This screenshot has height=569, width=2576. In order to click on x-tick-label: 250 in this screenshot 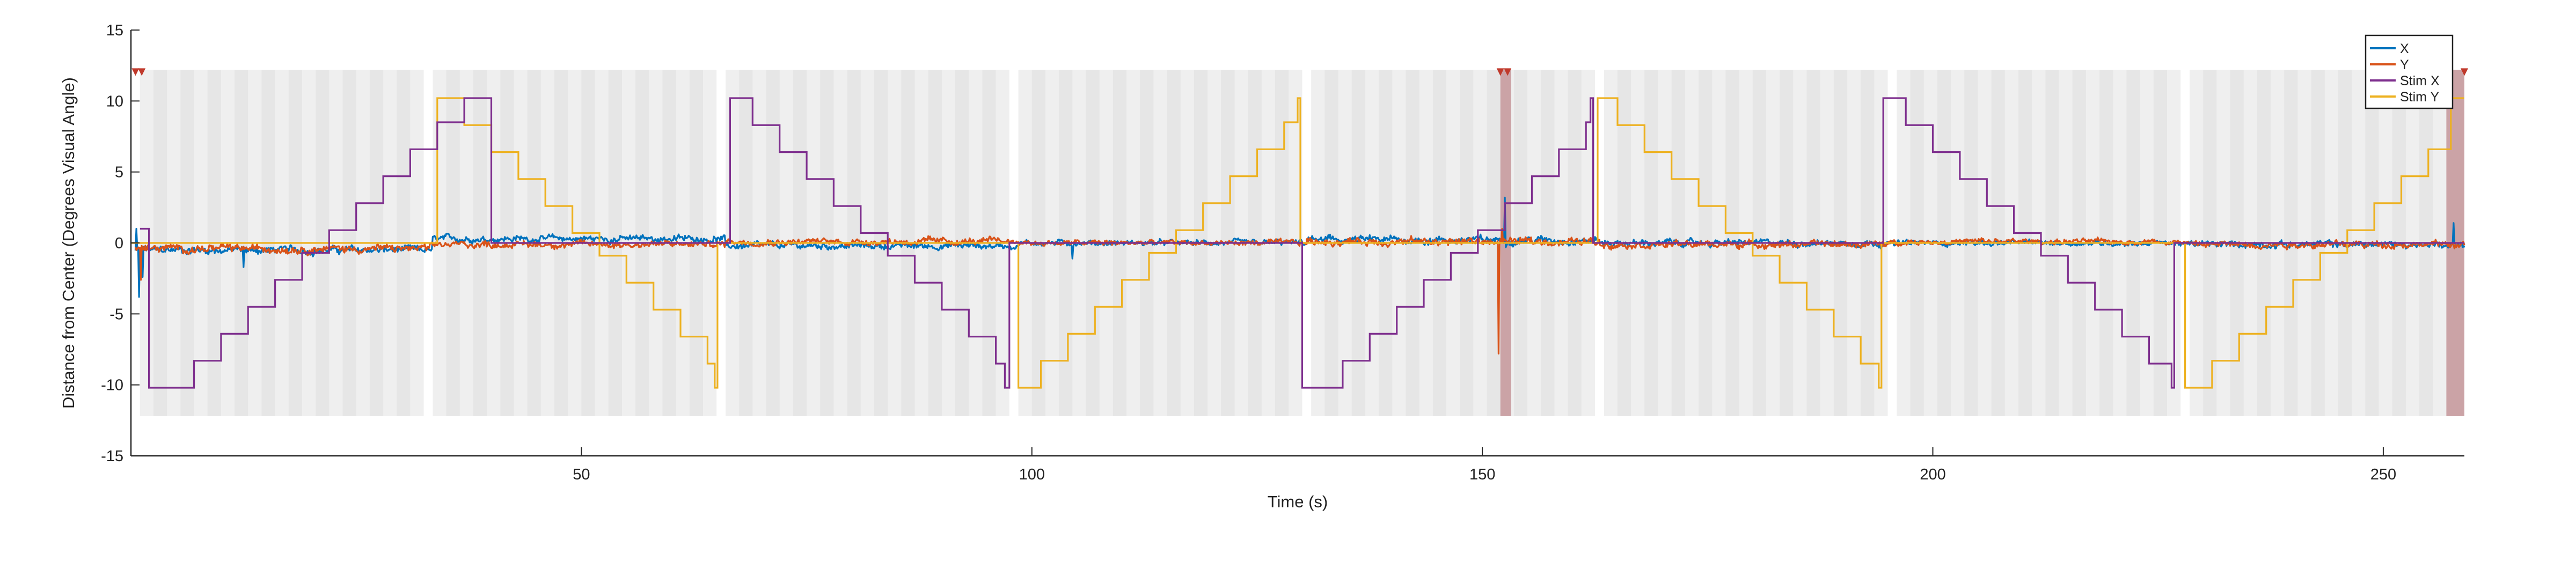, I will do `click(2383, 474)`.